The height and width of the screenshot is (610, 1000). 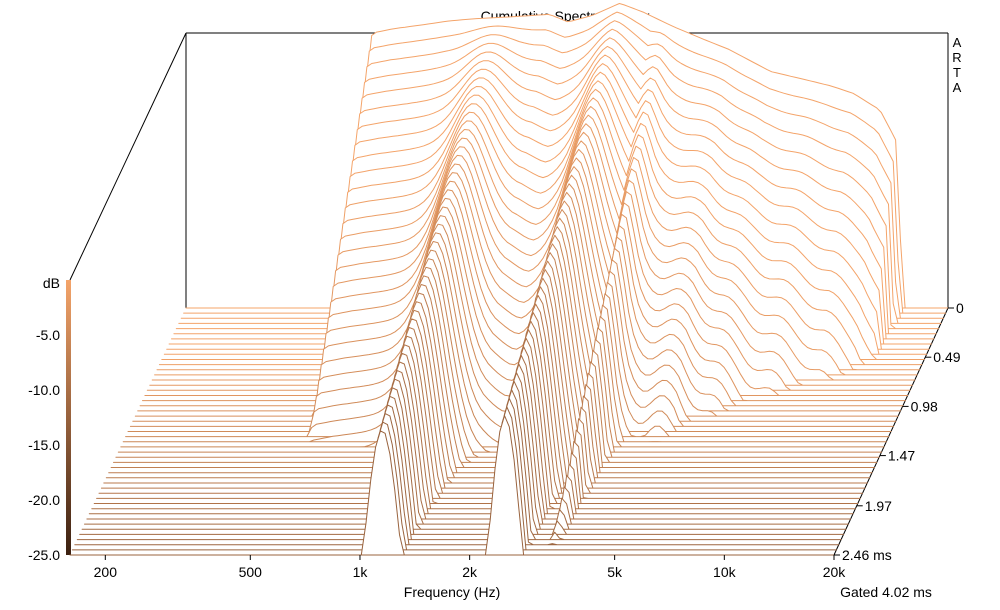 I want to click on arta-brand-letter-1: A, so click(x=957, y=42).